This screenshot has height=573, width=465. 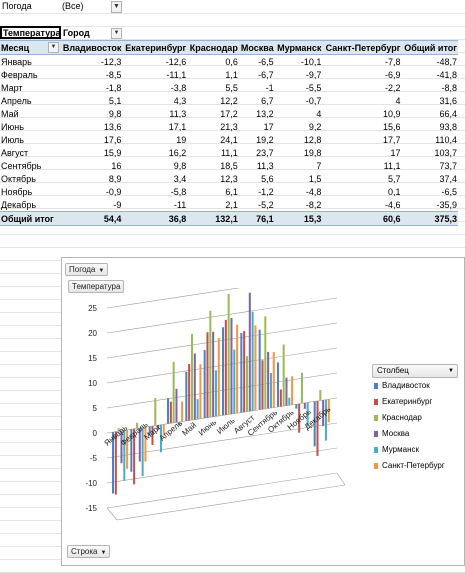 What do you see at coordinates (180, 204) in the screenshot?
I see `value-cell: -11` at bounding box center [180, 204].